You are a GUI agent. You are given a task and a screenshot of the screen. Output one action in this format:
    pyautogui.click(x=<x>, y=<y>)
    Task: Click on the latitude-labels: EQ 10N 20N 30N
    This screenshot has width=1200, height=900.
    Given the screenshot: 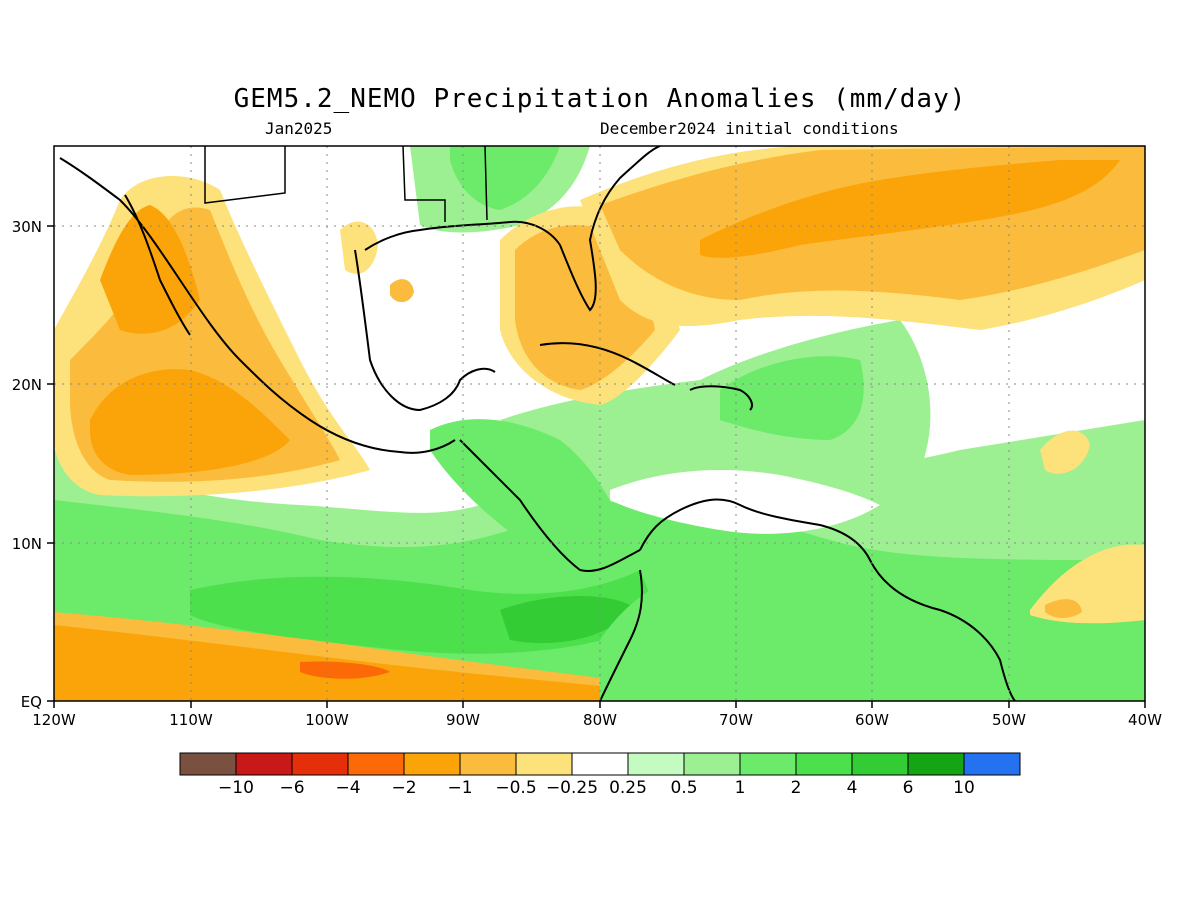 What is the action you would take?
    pyautogui.click(x=27, y=464)
    